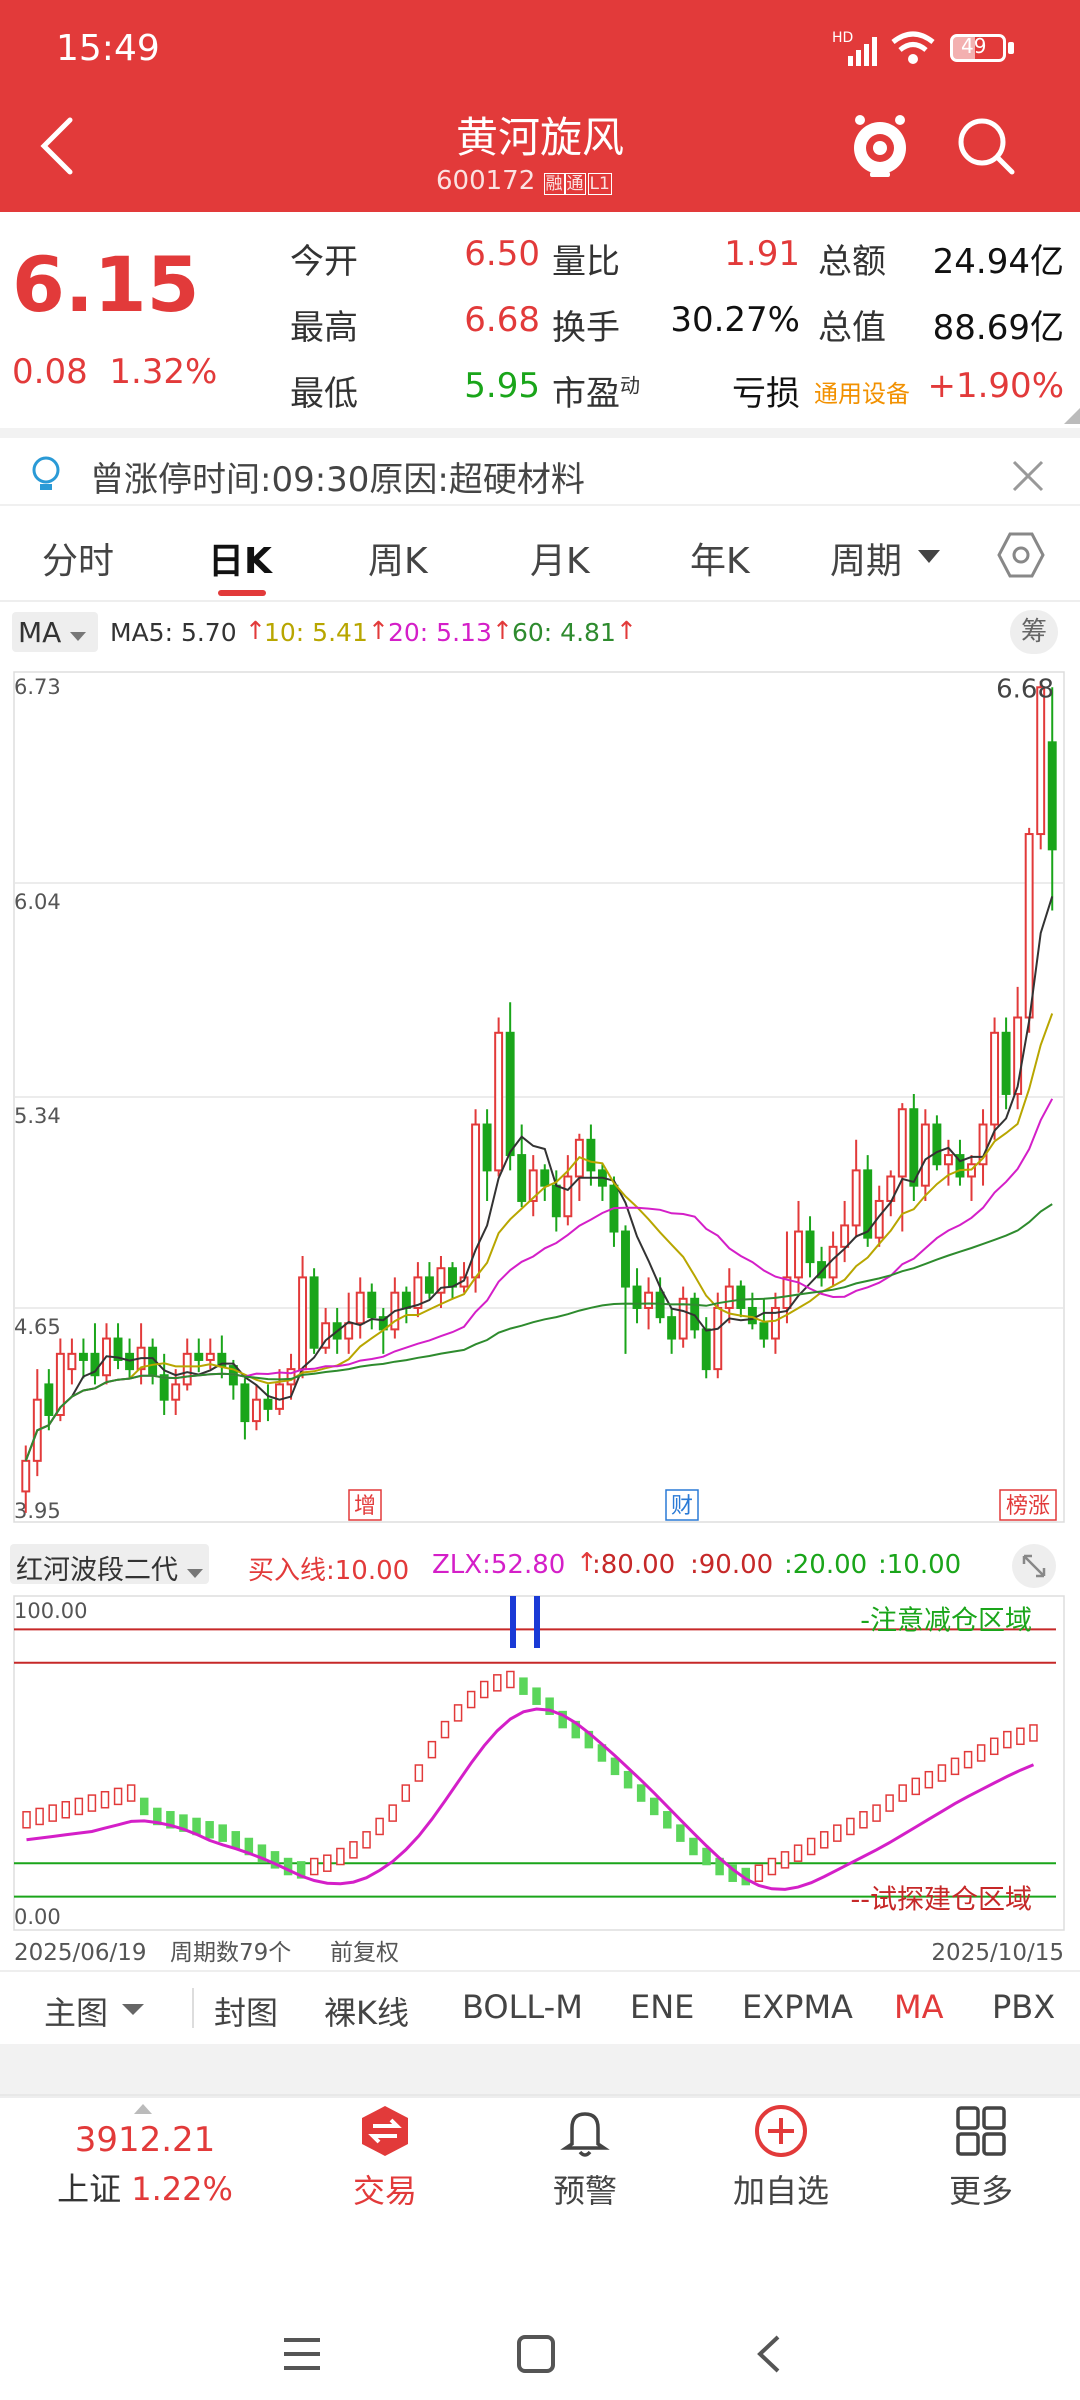  What do you see at coordinates (986, 146) in the screenshot?
I see `search-icon` at bounding box center [986, 146].